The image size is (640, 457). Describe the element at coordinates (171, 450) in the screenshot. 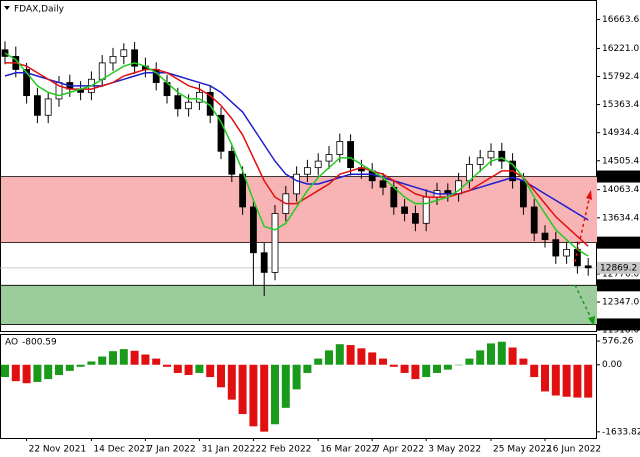

I see `x-tick-label: 7 Jan 2022` at that location.